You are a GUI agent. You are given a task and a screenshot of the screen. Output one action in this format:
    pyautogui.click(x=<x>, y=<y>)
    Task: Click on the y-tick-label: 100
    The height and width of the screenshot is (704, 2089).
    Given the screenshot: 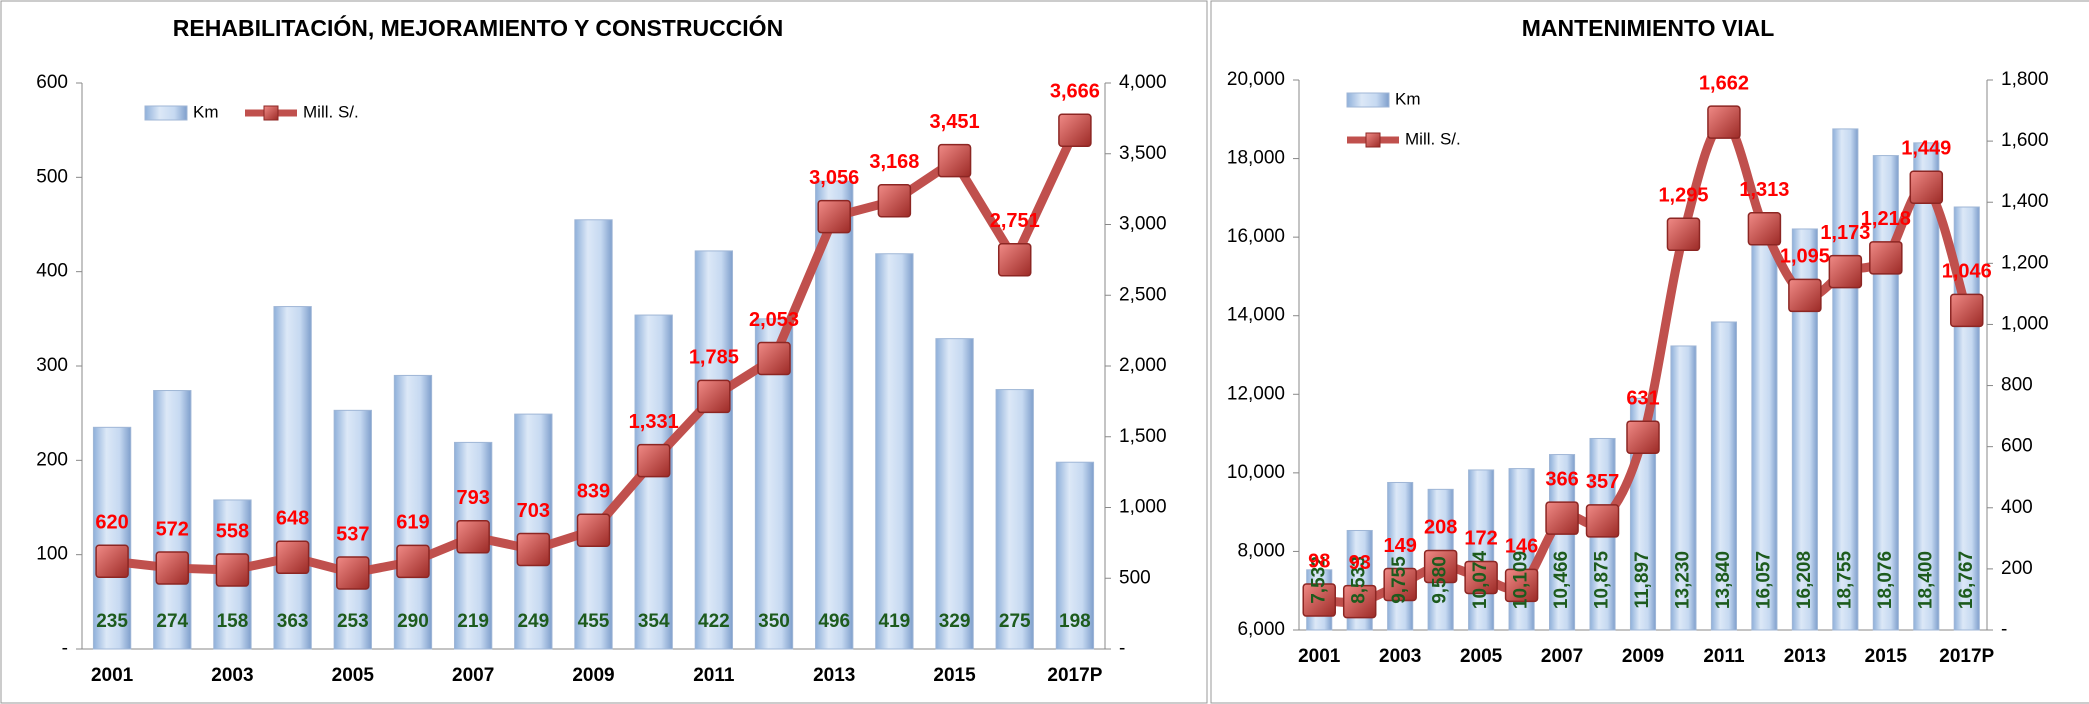 What is the action you would take?
    pyautogui.click(x=52, y=554)
    